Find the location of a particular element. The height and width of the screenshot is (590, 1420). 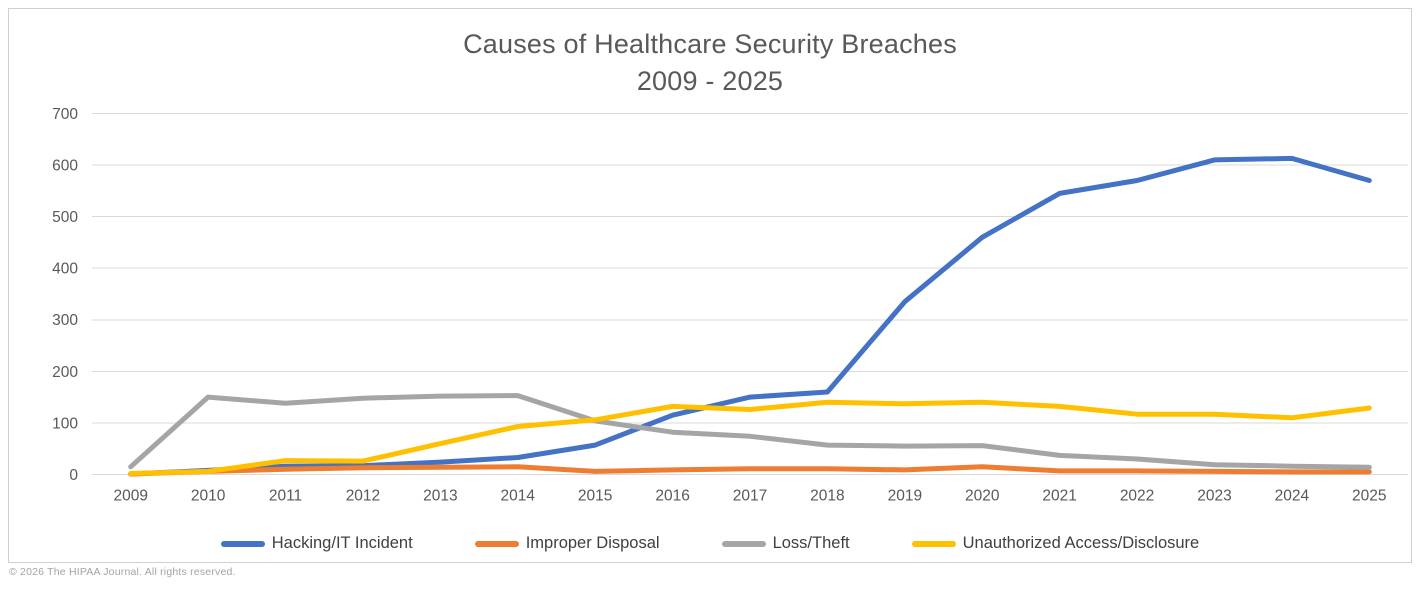

x-axis-tick-label: 2009 is located at coordinates (130, 496).